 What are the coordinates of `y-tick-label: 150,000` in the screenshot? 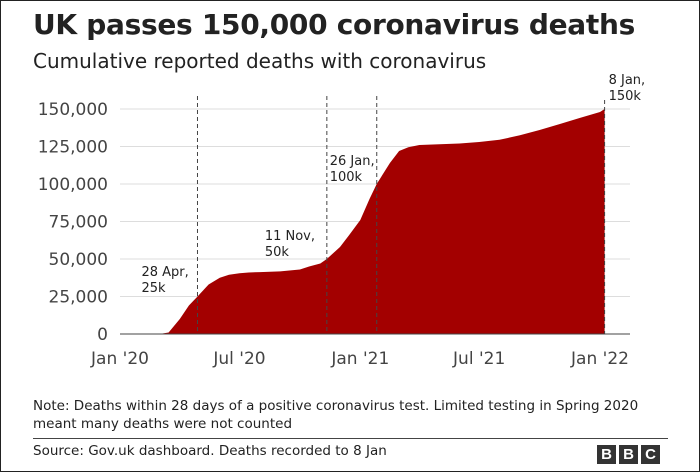 It's located at (73, 110).